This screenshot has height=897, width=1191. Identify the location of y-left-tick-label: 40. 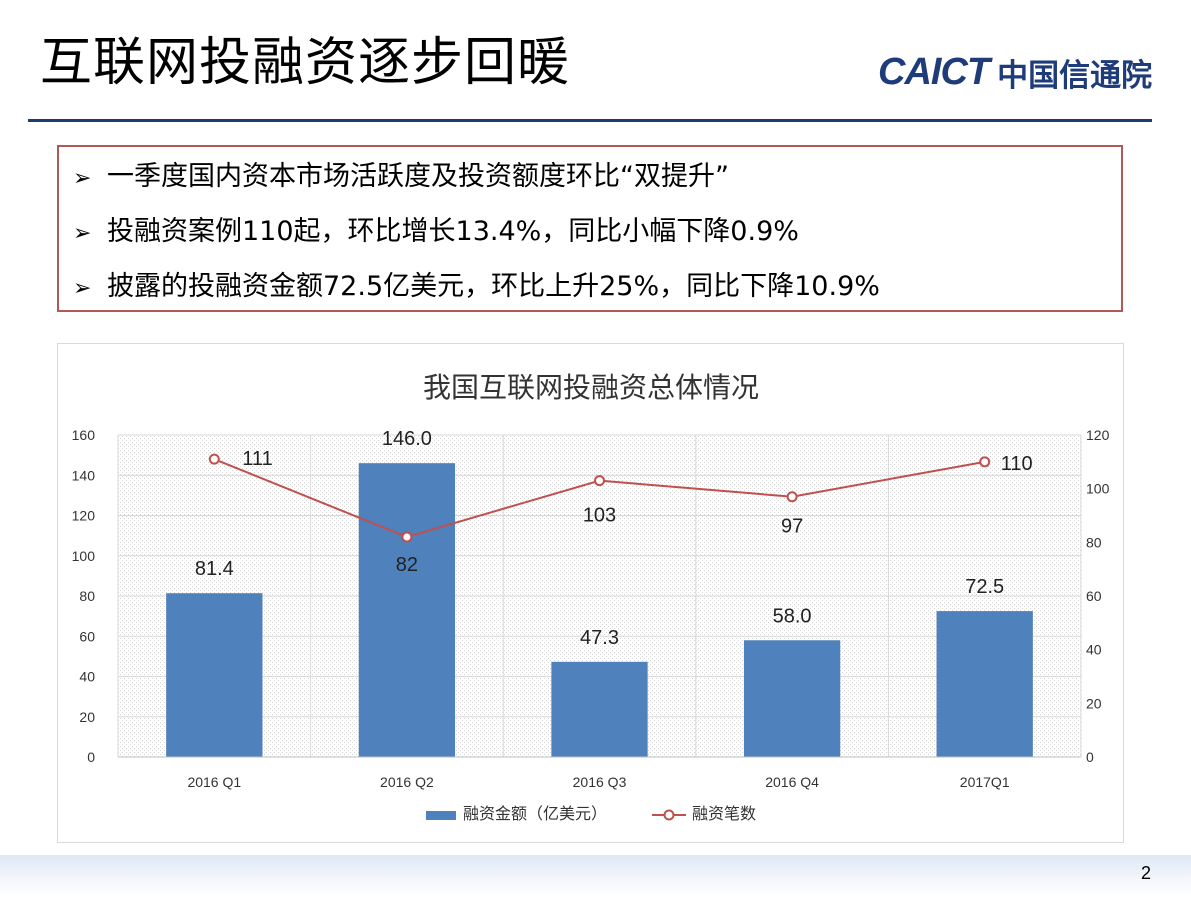
(87, 677).